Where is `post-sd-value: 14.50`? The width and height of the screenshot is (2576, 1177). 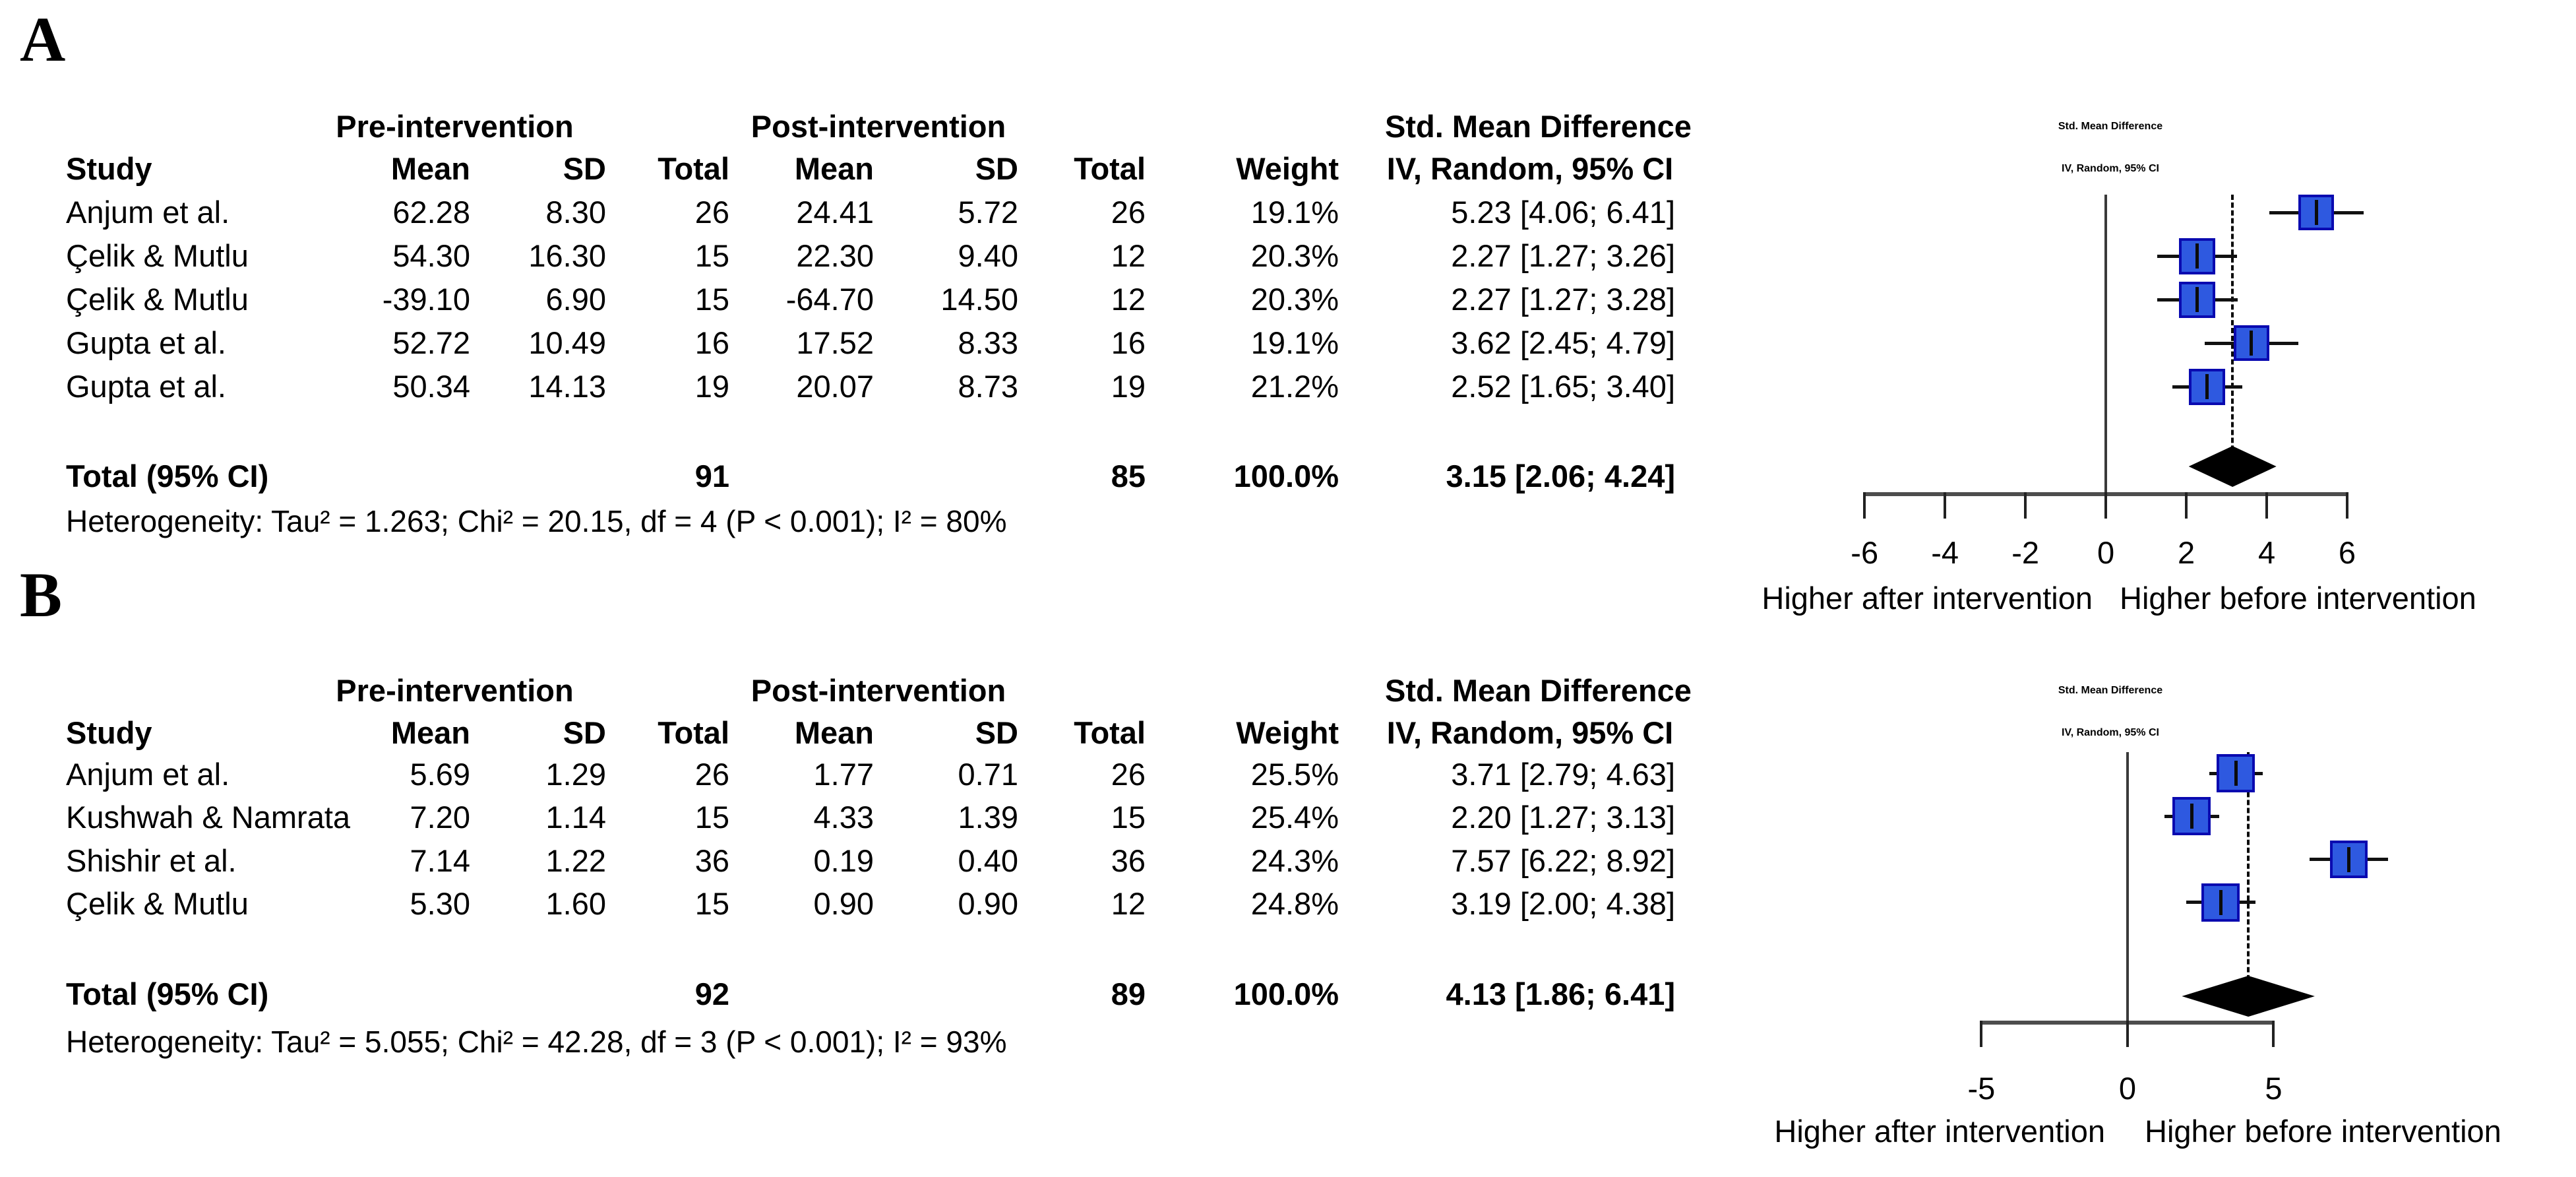 post-sd-value: 14.50 is located at coordinates (979, 300).